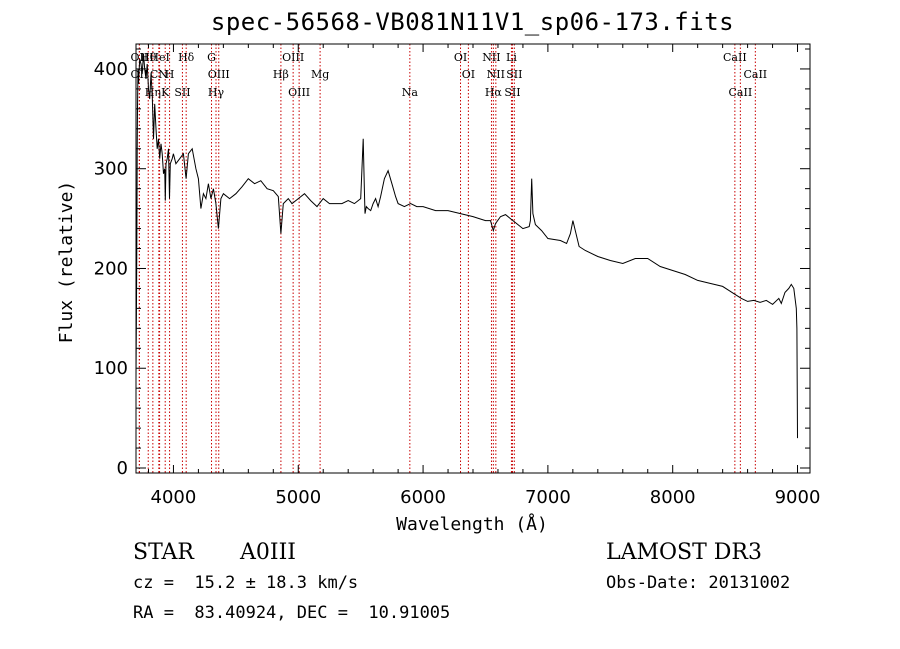 The width and height of the screenshot is (900, 649). Describe the element at coordinates (111, 268) in the screenshot. I see `y-tick-label: 200` at that location.